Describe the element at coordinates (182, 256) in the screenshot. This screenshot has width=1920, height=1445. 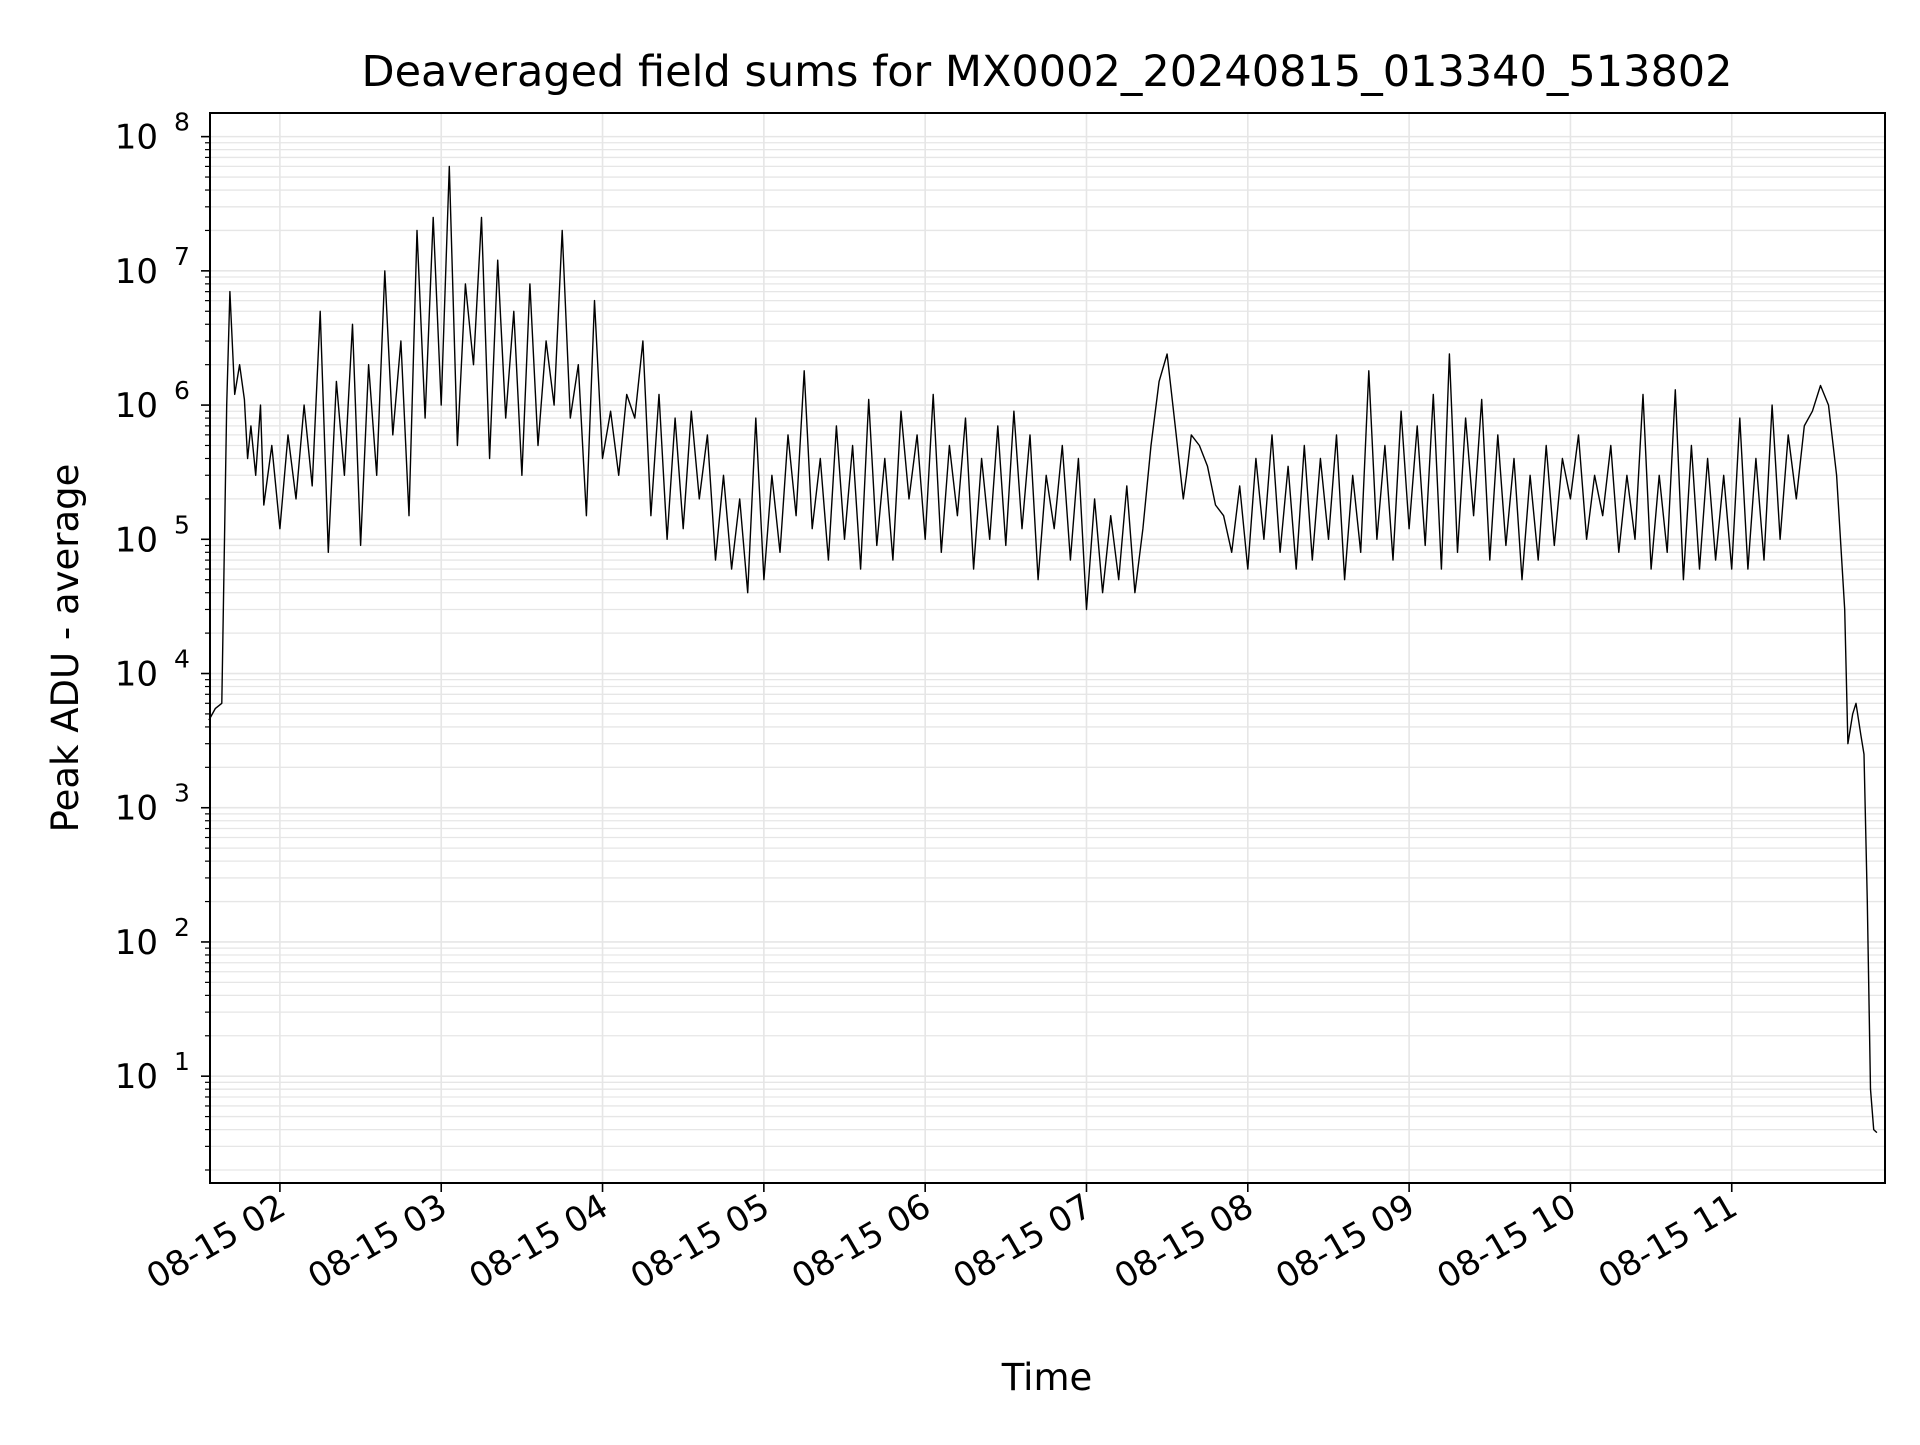
I see `y-tick-exponent: 7` at that location.